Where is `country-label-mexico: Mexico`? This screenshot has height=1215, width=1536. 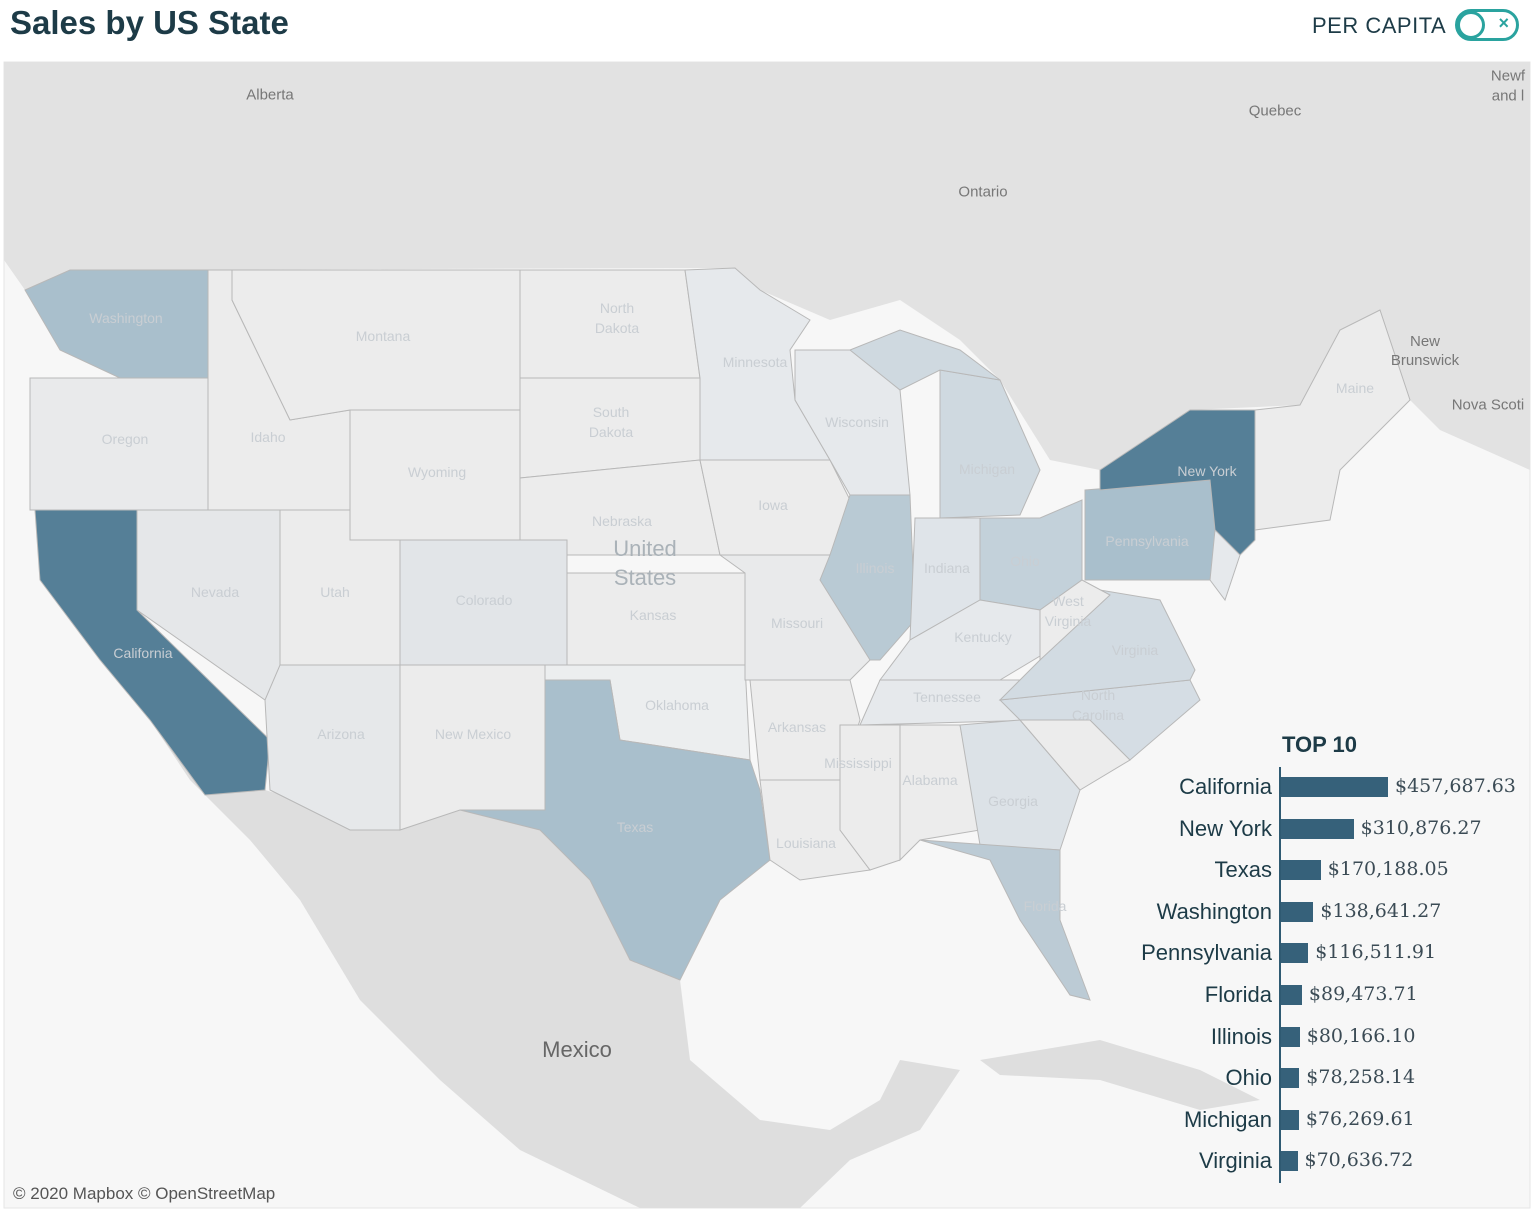 country-label-mexico: Mexico is located at coordinates (577, 1049).